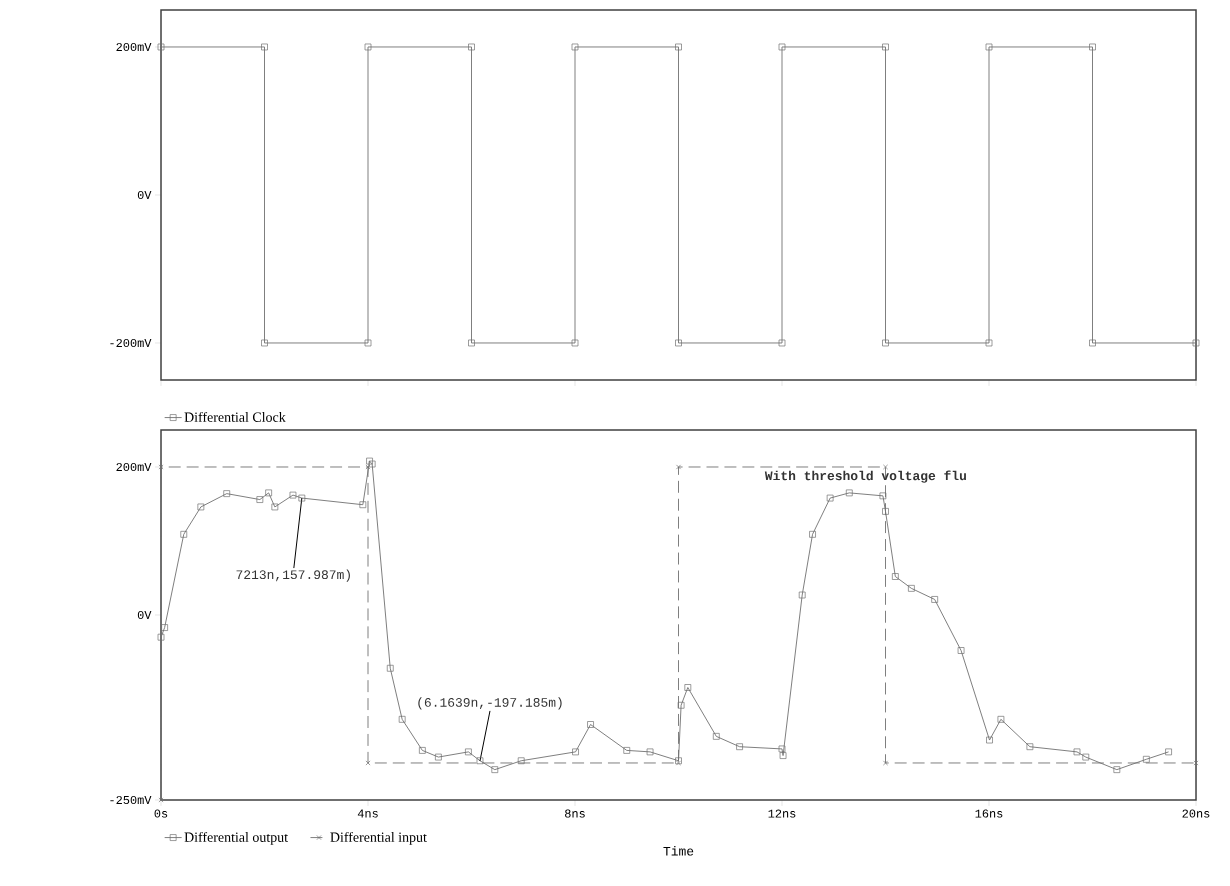 The width and height of the screenshot is (1230, 886). I want to click on legend-label: Differential input, so click(378, 838).